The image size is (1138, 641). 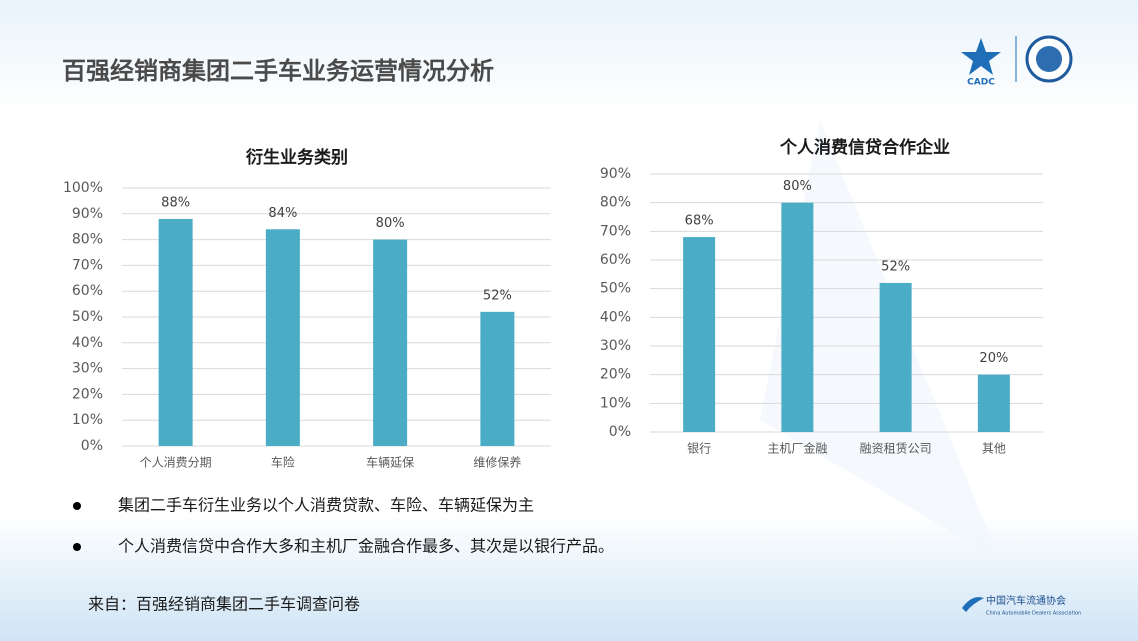 What do you see at coordinates (497, 462) in the screenshot?
I see `x-tick-label: 维修保养` at bounding box center [497, 462].